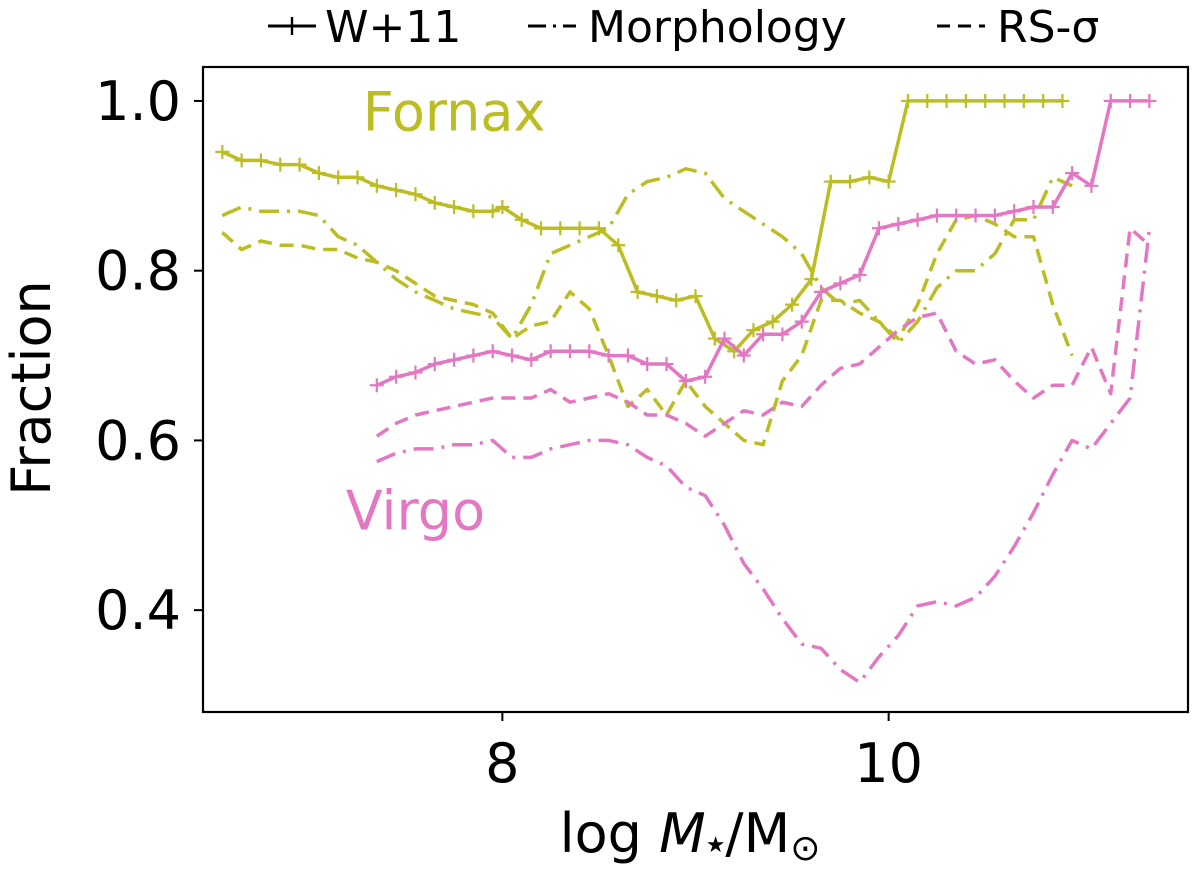 Image resolution: width=1200 pixels, height=875 pixels. What do you see at coordinates (138, 271) in the screenshot?
I see `y-tick-label: 0.8` at bounding box center [138, 271].